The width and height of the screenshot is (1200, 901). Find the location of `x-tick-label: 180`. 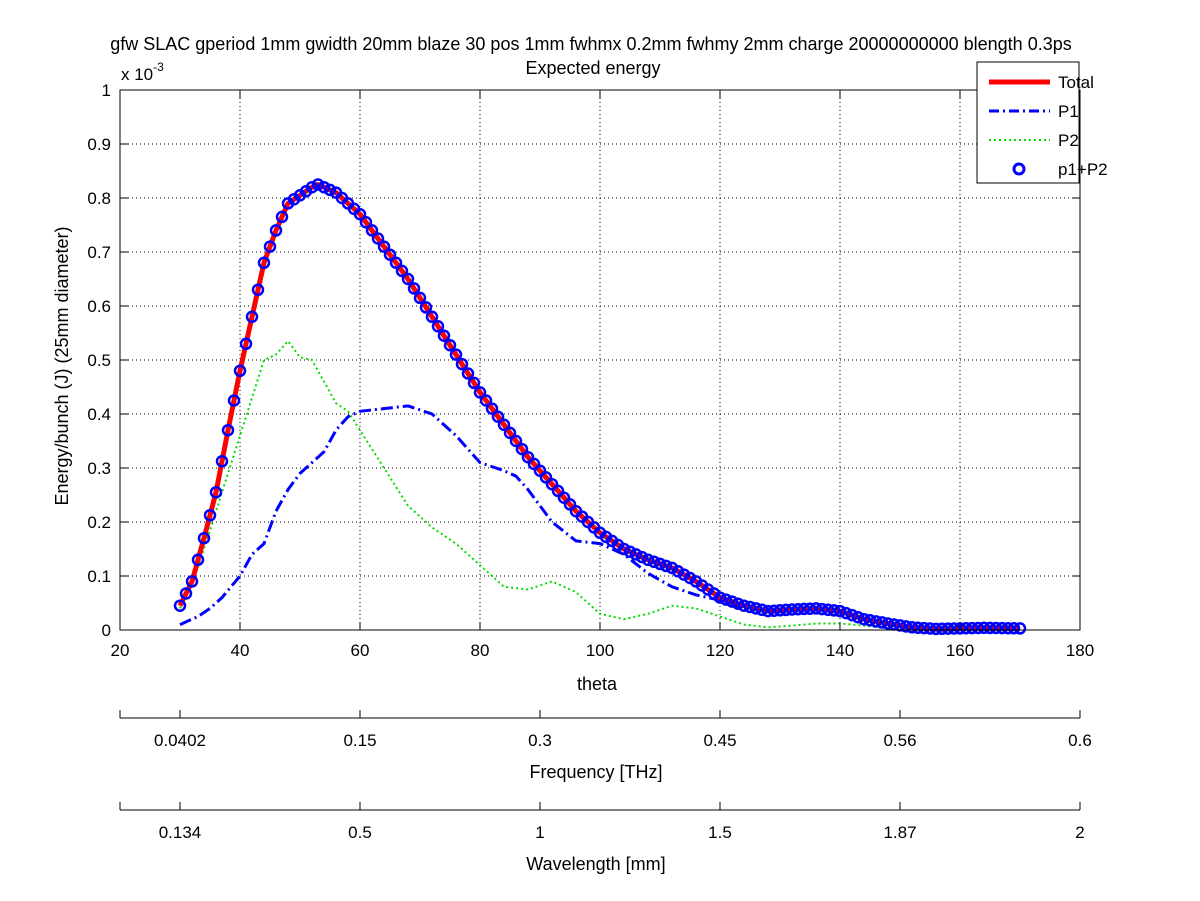

x-tick-label: 180 is located at coordinates (1080, 650).